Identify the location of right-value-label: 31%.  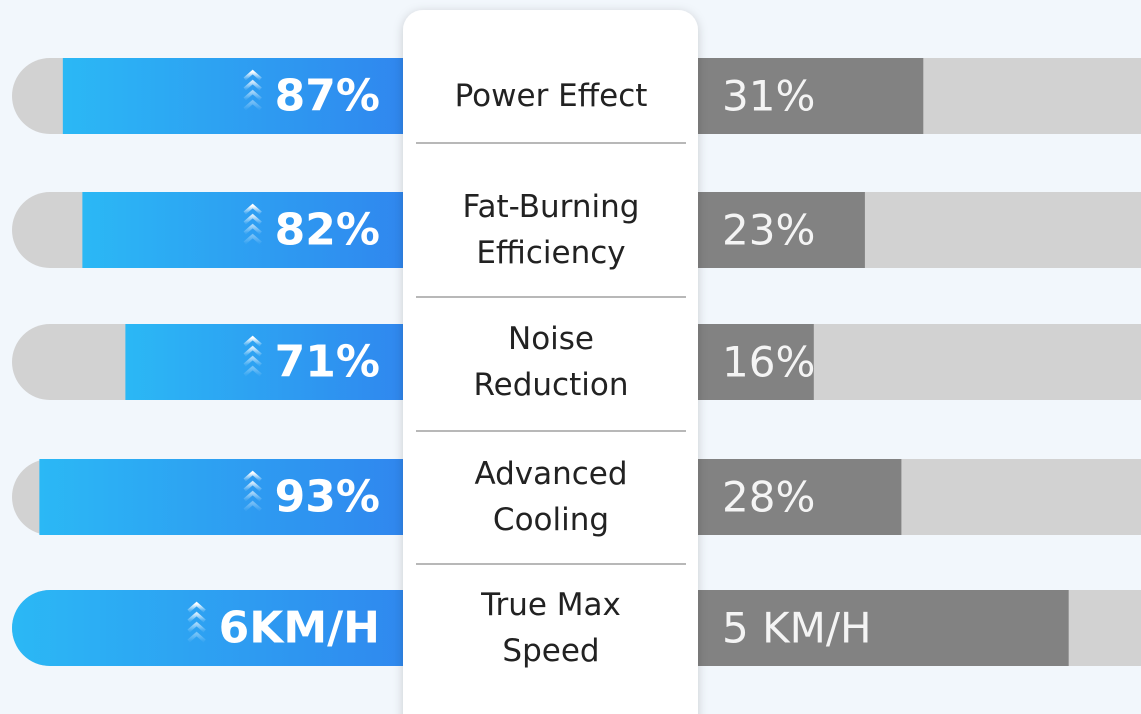
(768, 96).